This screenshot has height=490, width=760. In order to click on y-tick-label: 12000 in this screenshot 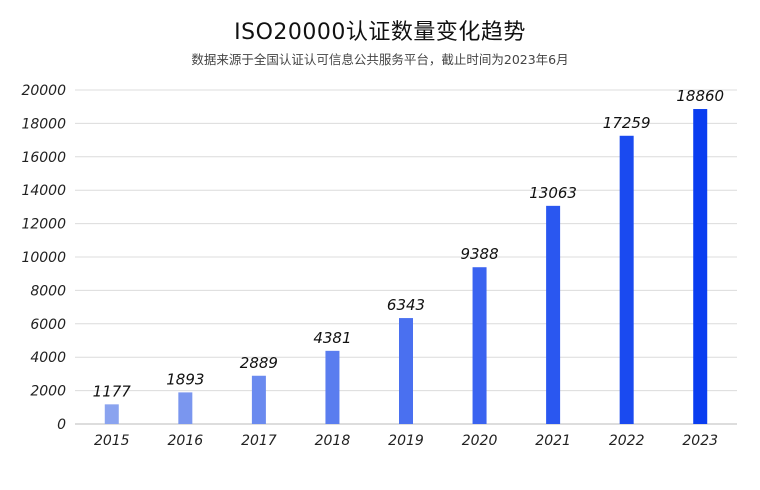, I will do `click(43, 225)`.